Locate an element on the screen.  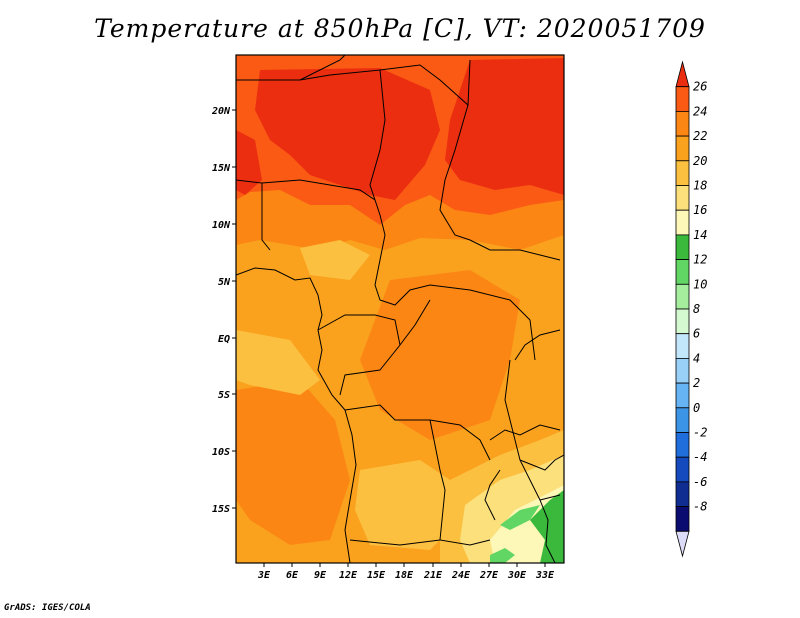
lat-label-20n: 20N is located at coordinates (221, 111).